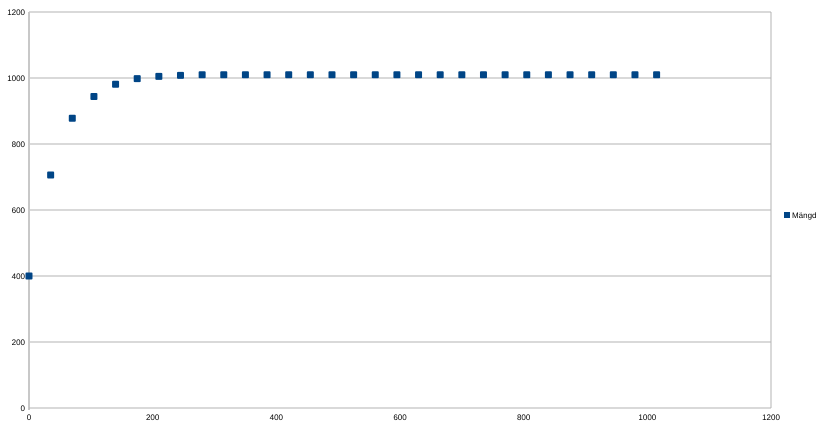 The width and height of the screenshot is (827, 430). I want to click on y-tick-label: 600, so click(19, 210).